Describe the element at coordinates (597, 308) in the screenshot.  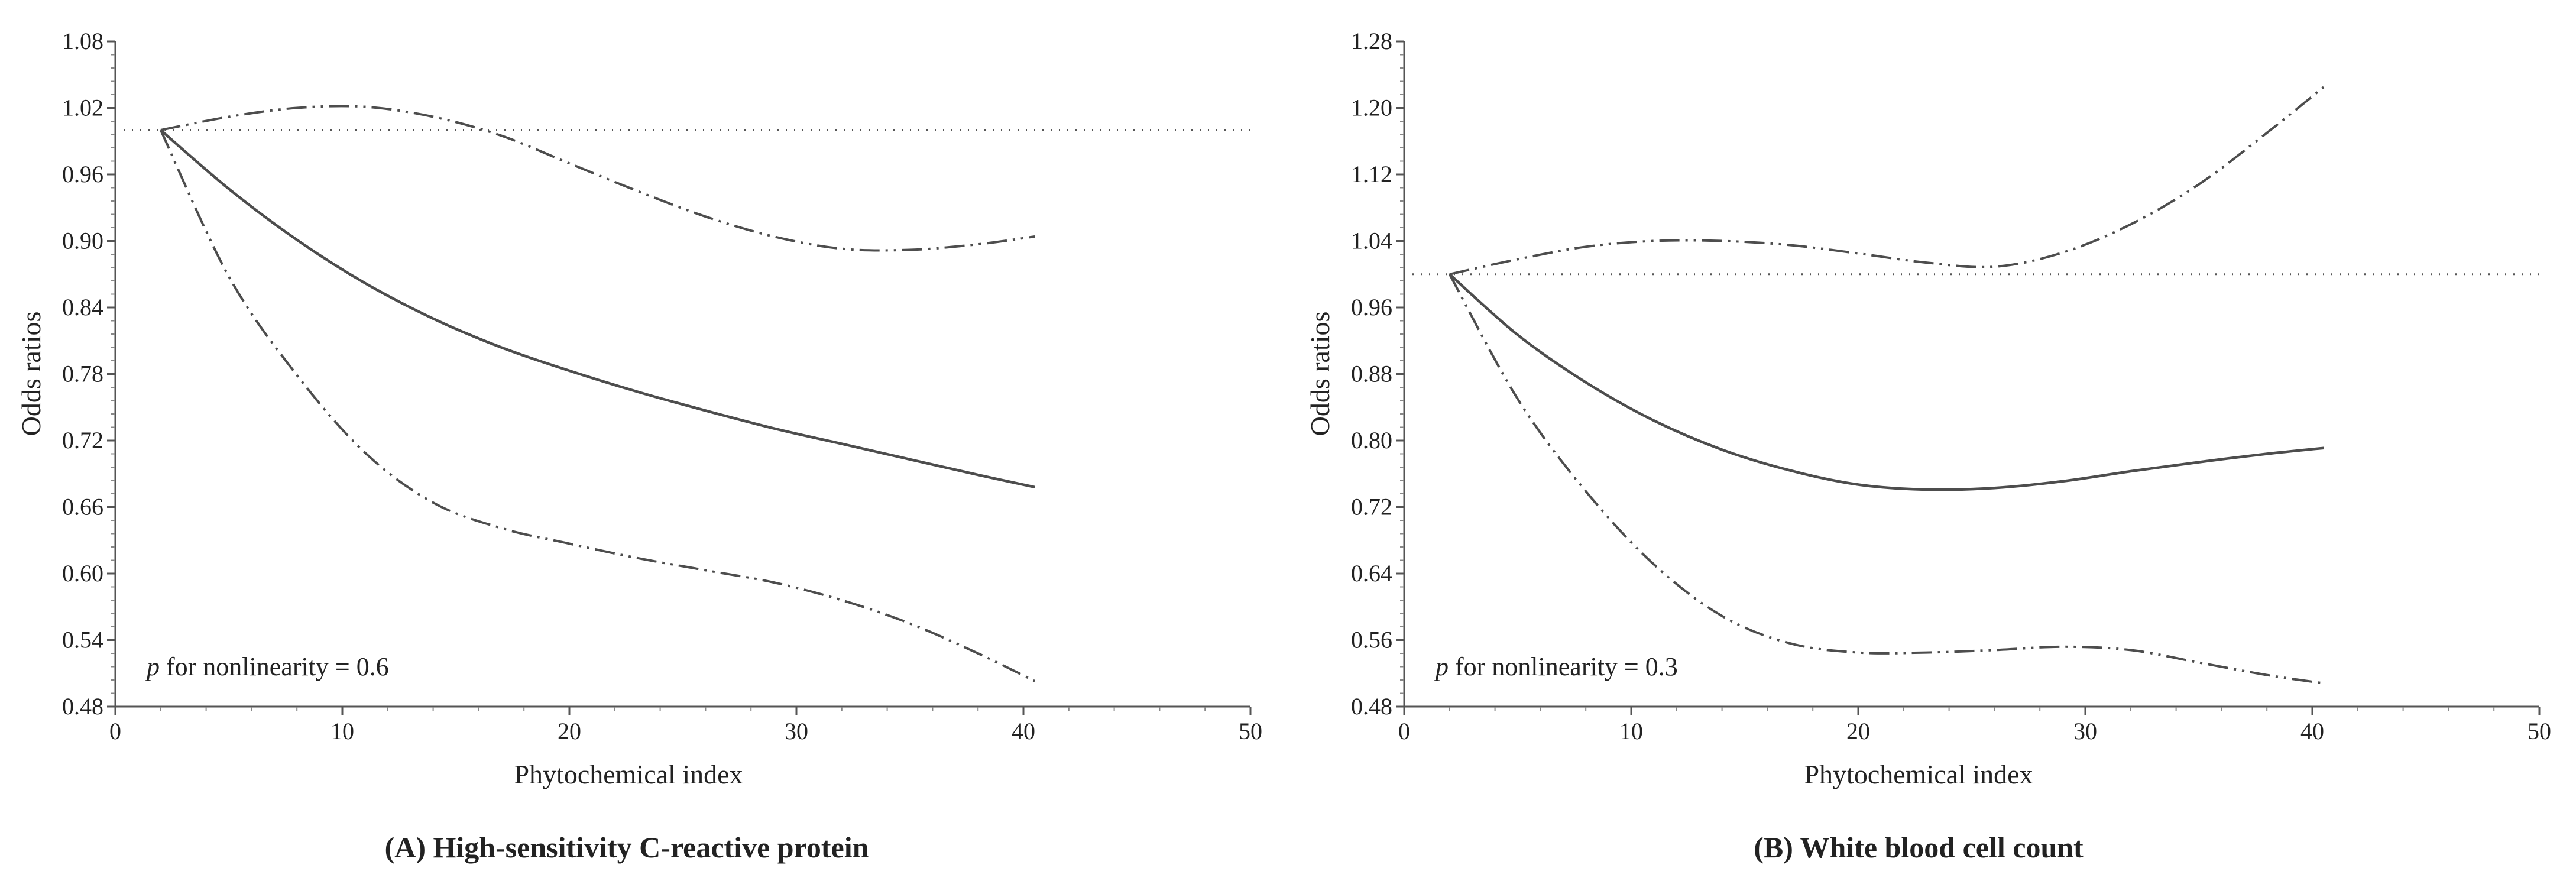
I see `panel-a-series-odds-ratio` at that location.